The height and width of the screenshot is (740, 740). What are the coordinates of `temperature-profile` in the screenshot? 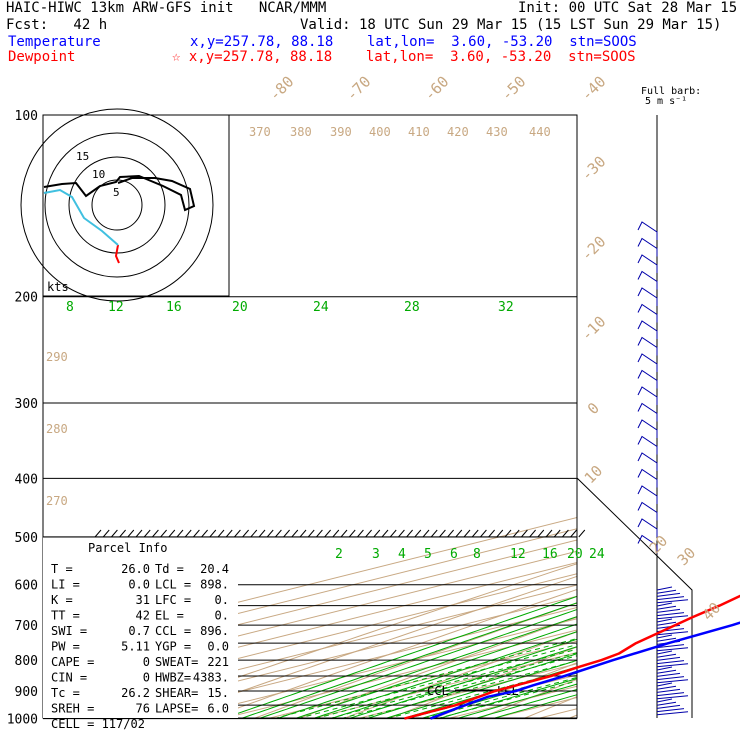 It's located at (585, 670).